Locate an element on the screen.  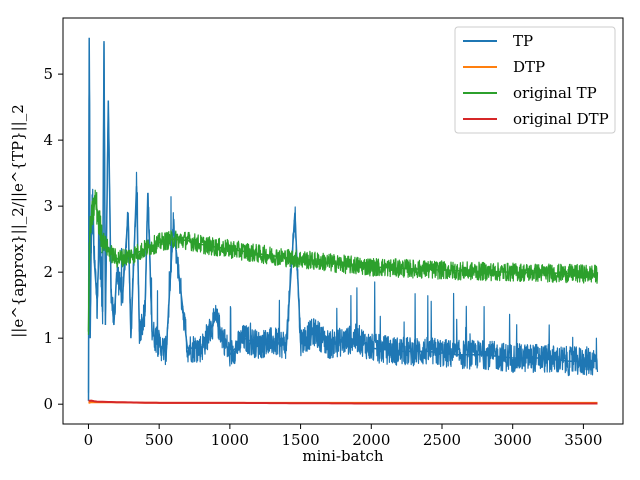
y-tick-label: 5 is located at coordinates (48, 74).